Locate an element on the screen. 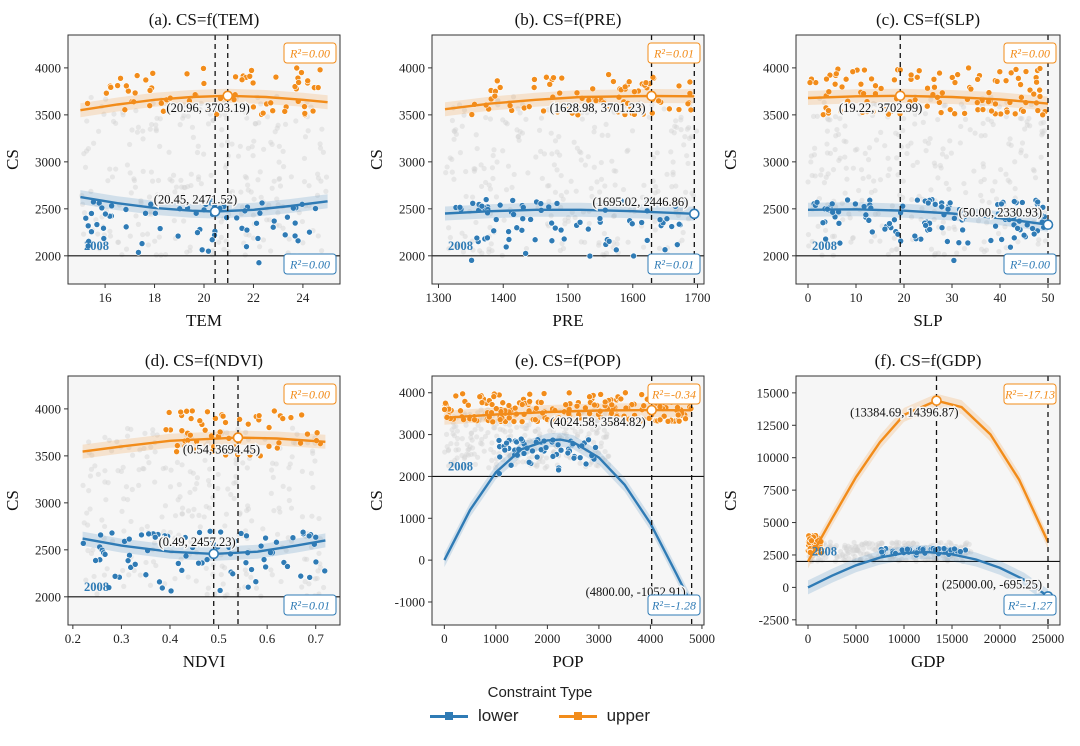  x-tick-label: 0.6 is located at coordinates (267, 638).